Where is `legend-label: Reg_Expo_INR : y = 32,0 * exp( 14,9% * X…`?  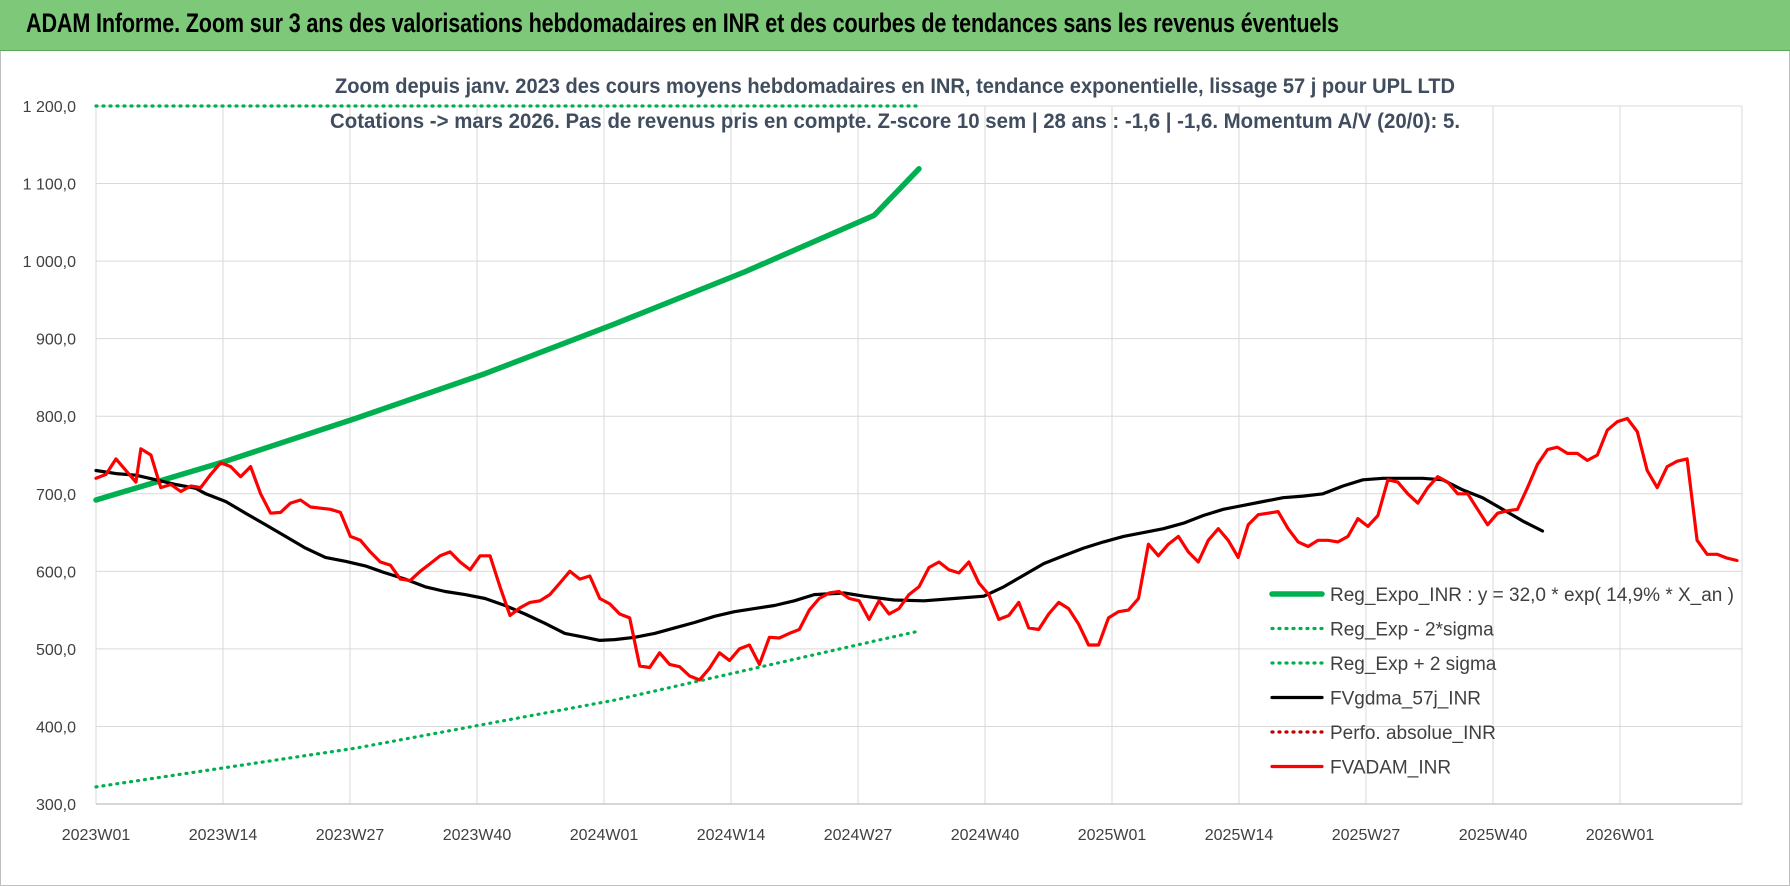
legend-label: Reg_Expo_INR : y = 32,0 * exp( 14,9% * X… is located at coordinates (1532, 595).